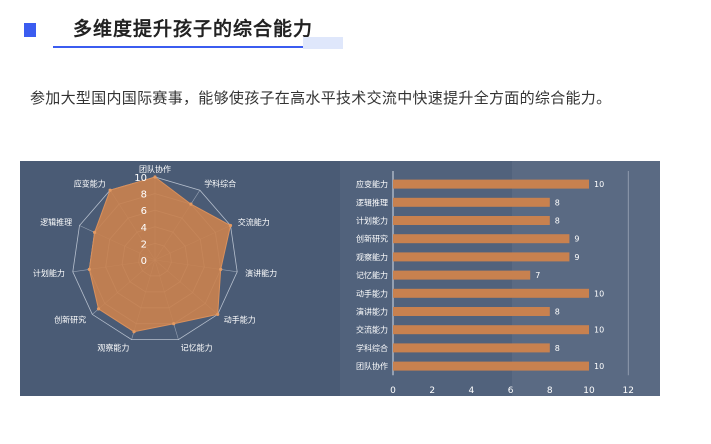 The image size is (711, 444). Describe the element at coordinates (372, 257) in the screenshot. I see `bar-category-label: 观察能力` at that location.